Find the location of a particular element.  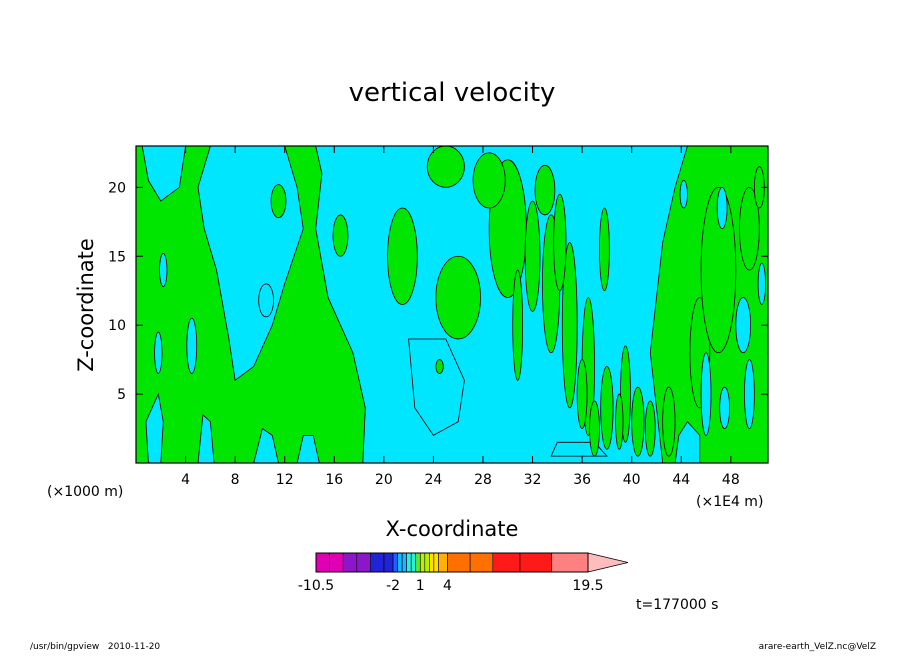

x-unit-left-label: (×1000 m) is located at coordinates (85, 492).